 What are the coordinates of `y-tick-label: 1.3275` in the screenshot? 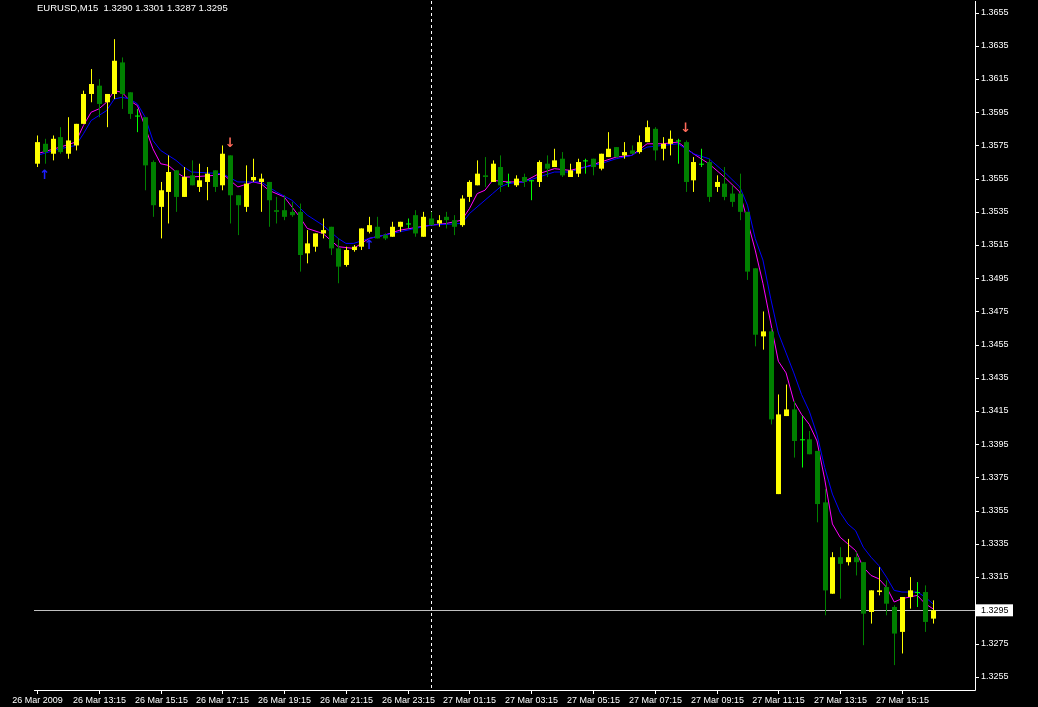 It's located at (995, 642).